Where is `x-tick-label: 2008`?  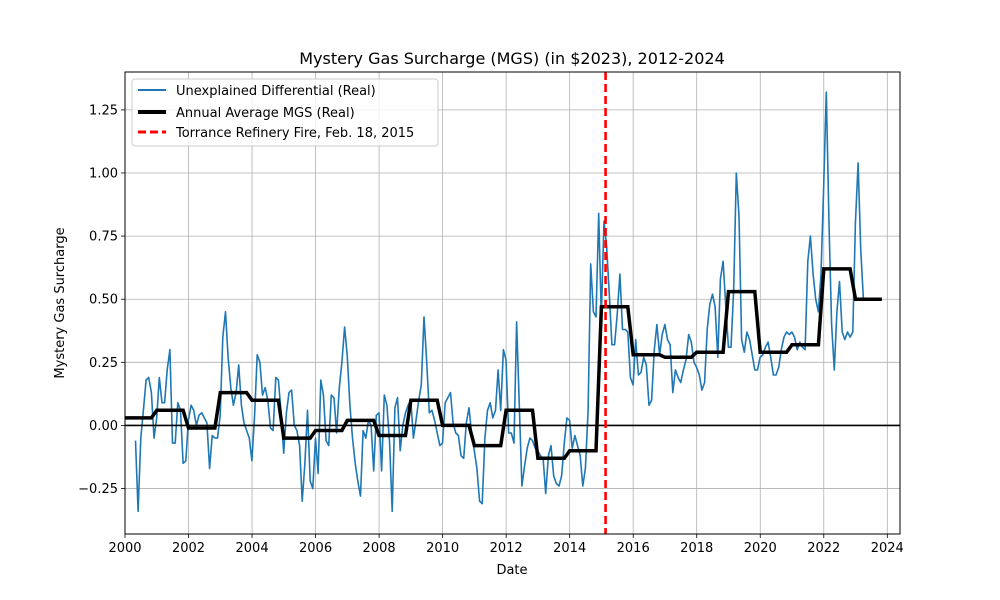
x-tick-label: 2008 is located at coordinates (379, 548).